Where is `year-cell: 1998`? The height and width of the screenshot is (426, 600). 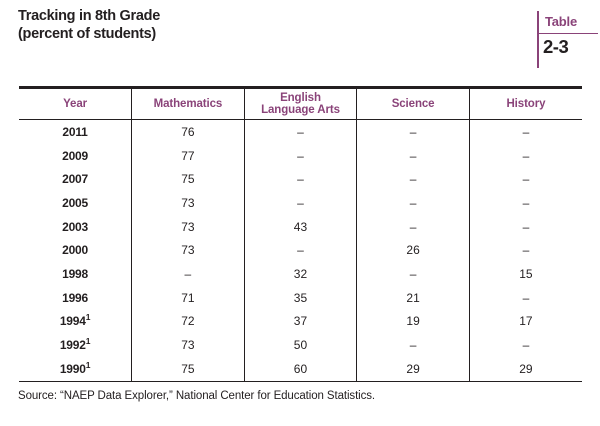
year-cell: 1998 is located at coordinates (75, 274).